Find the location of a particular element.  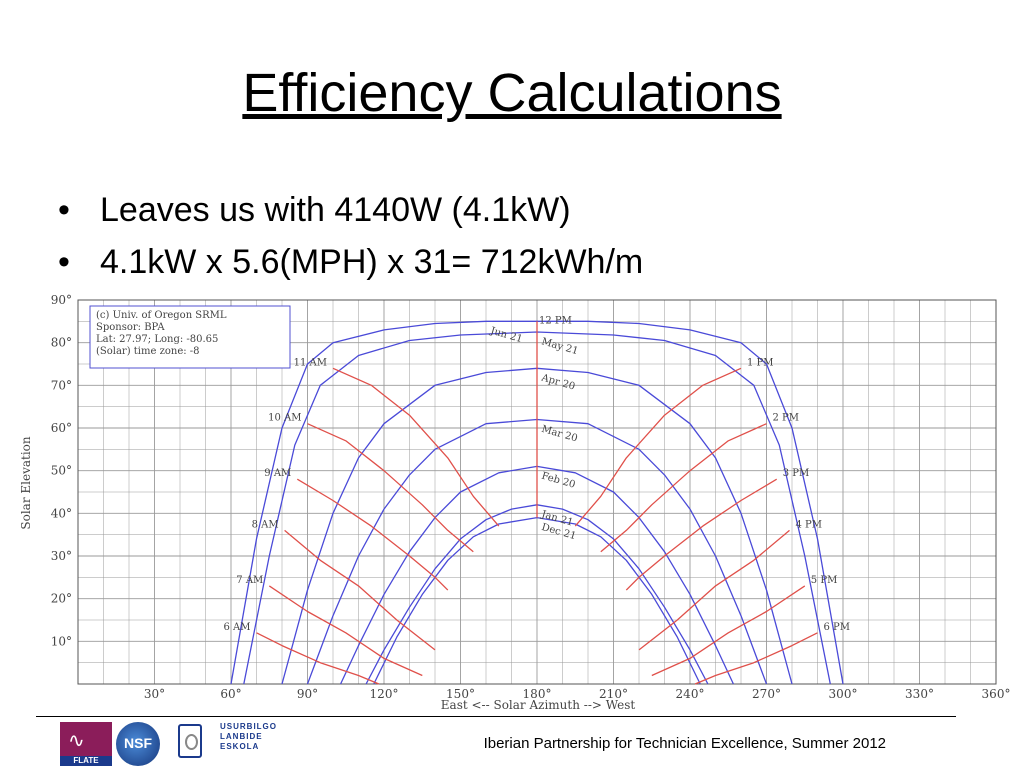

series-line-4-pm is located at coordinates (714, 590).